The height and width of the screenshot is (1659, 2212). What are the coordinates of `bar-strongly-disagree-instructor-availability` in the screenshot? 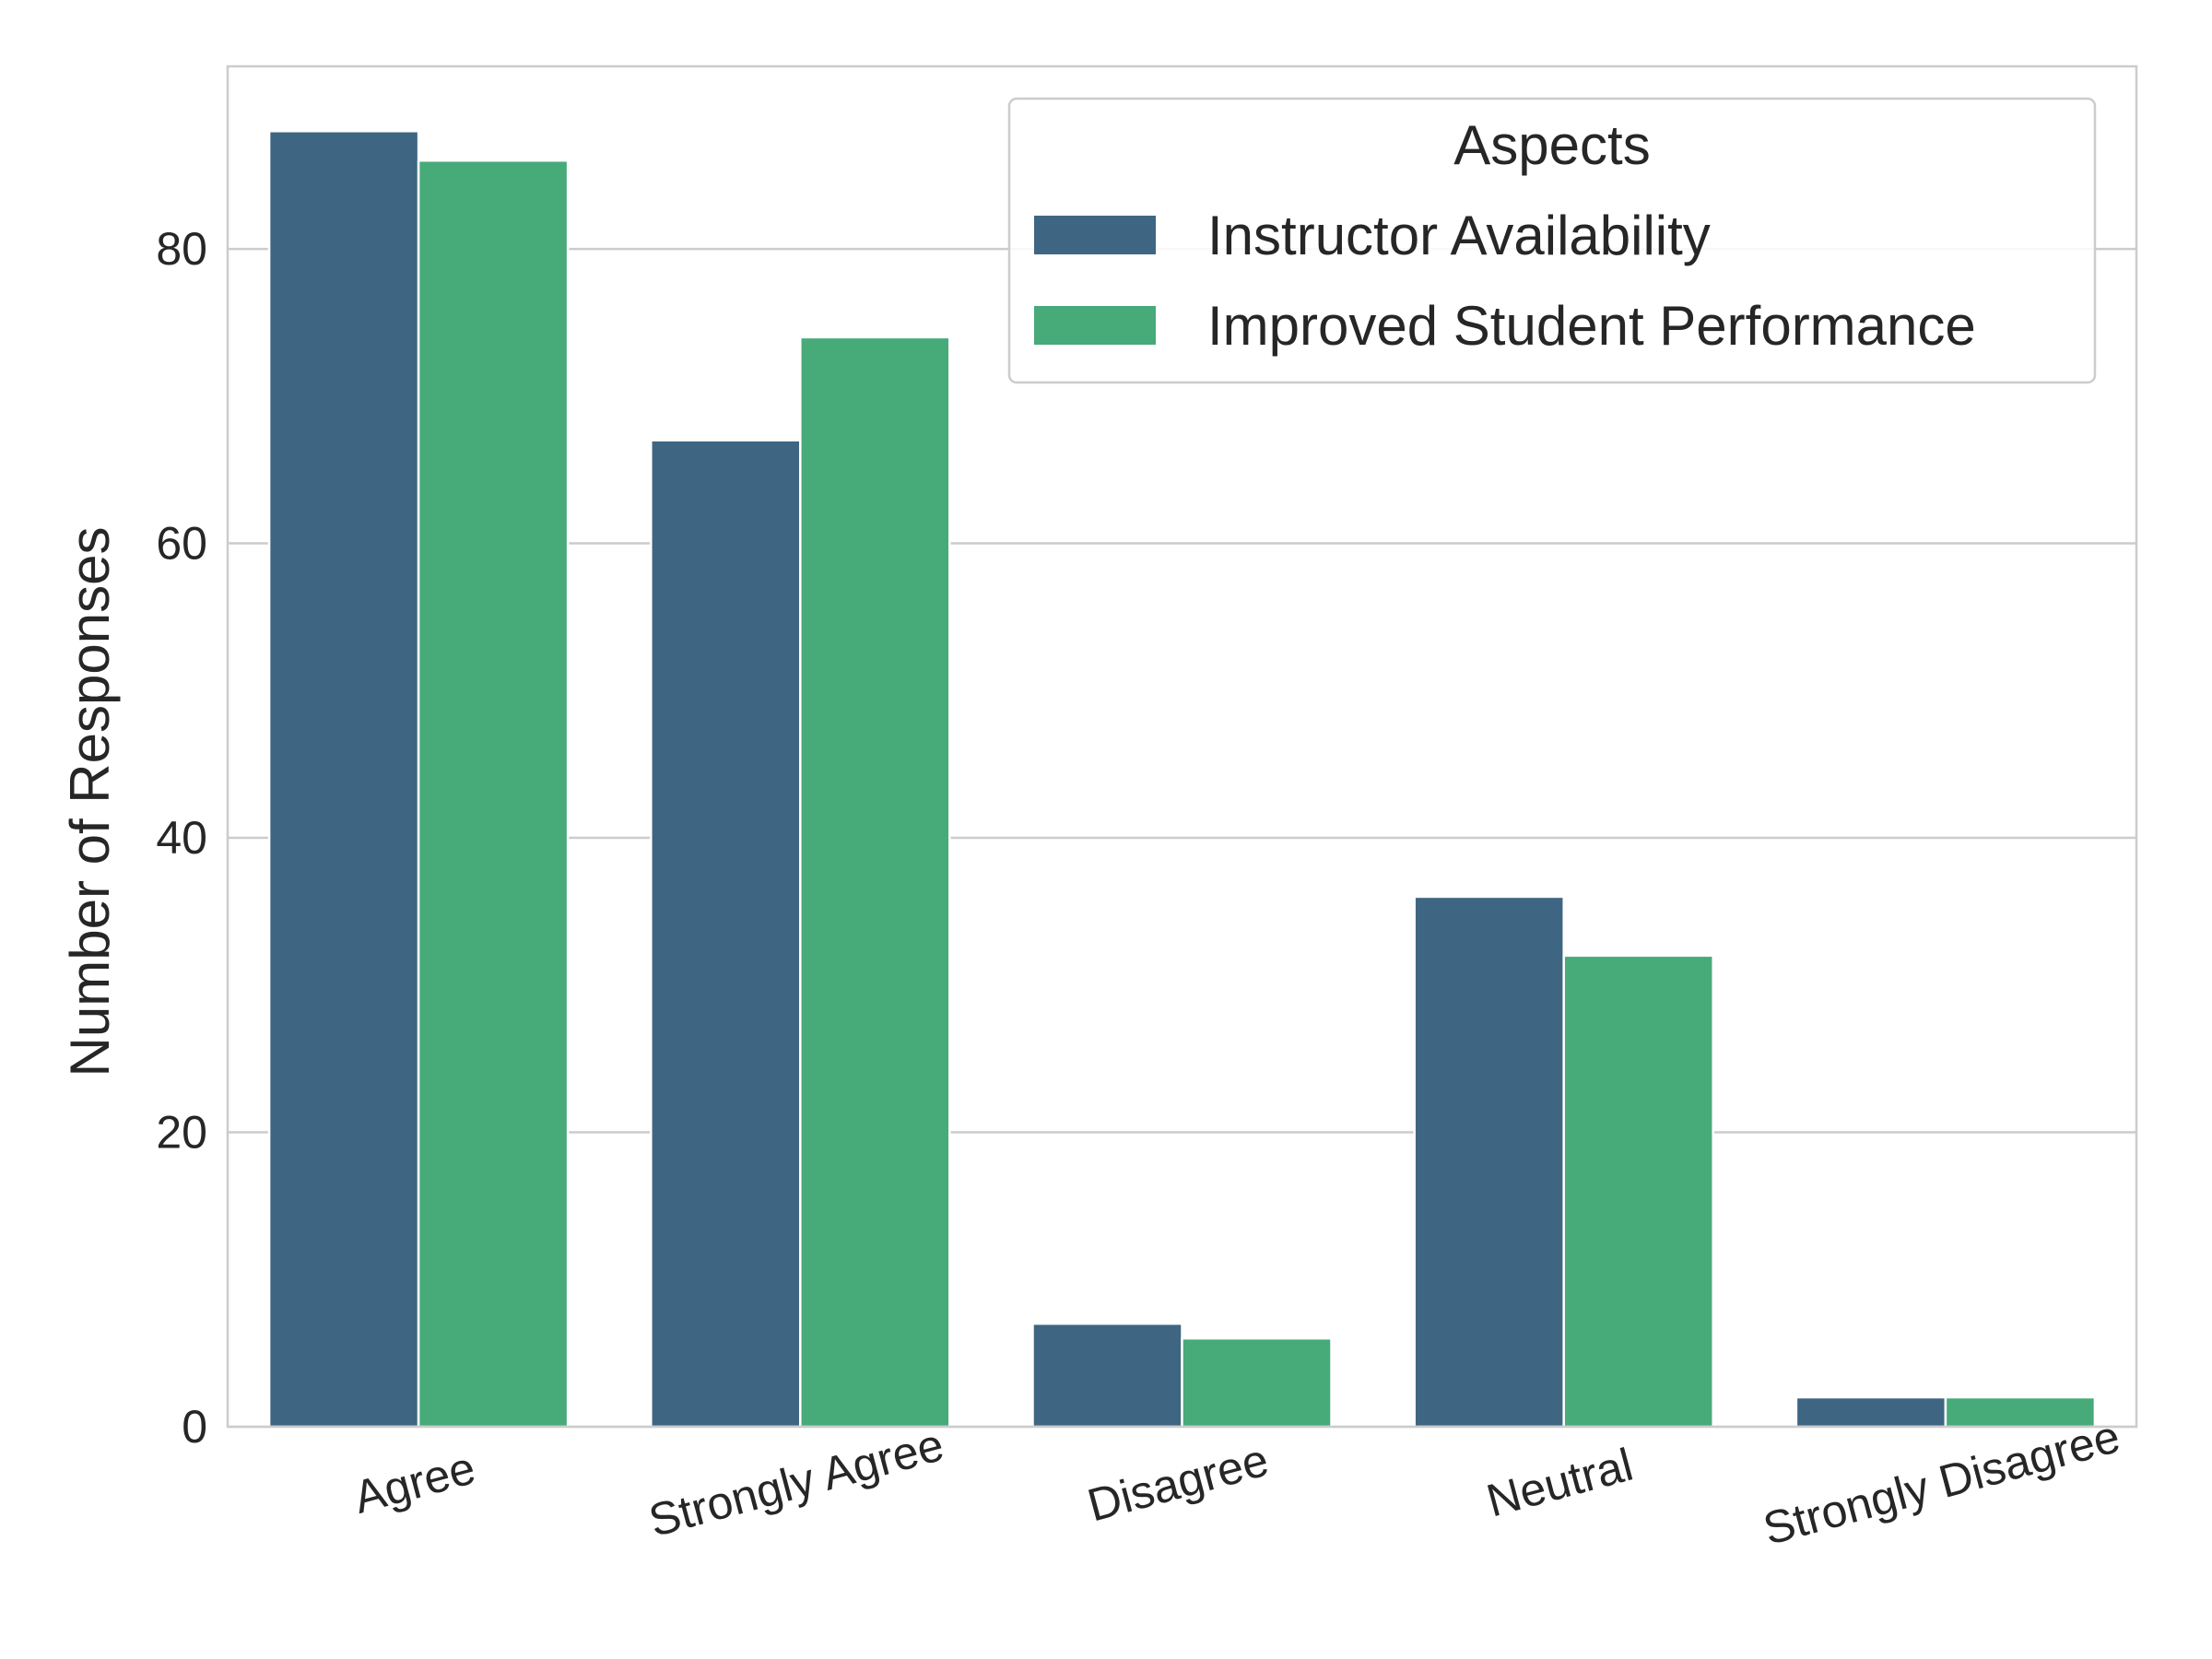 It's located at (1870, 1412).